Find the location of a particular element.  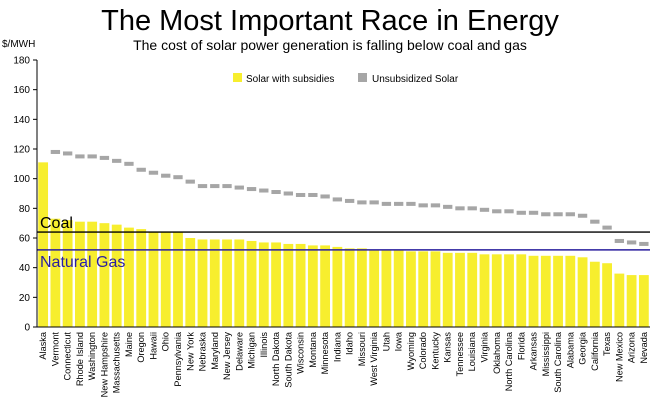

bar-kansas is located at coordinates (447, 289).